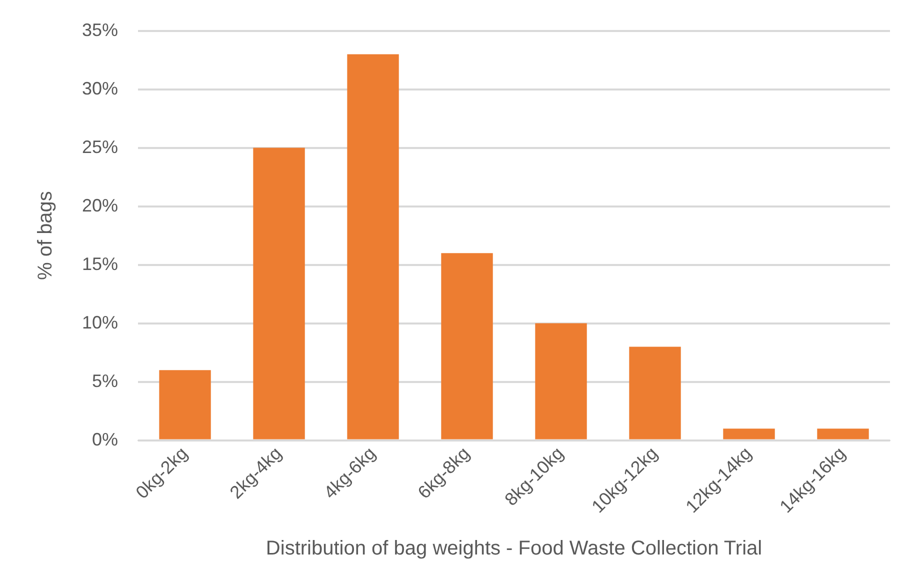 The width and height of the screenshot is (910, 575). I want to click on y-tick-label: 25%, so click(100, 146).